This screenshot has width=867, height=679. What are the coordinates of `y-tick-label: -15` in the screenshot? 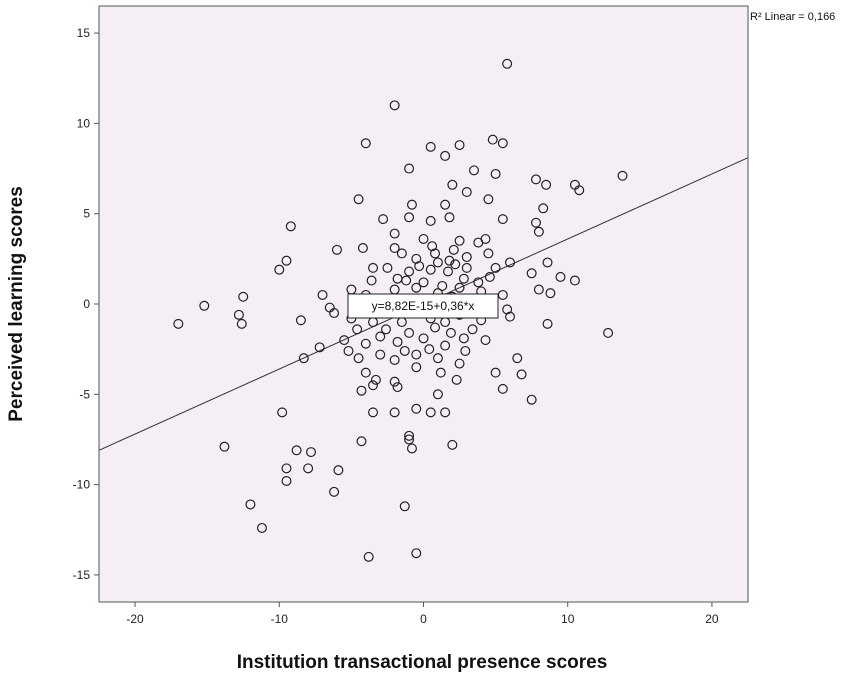 It's located at (82, 575).